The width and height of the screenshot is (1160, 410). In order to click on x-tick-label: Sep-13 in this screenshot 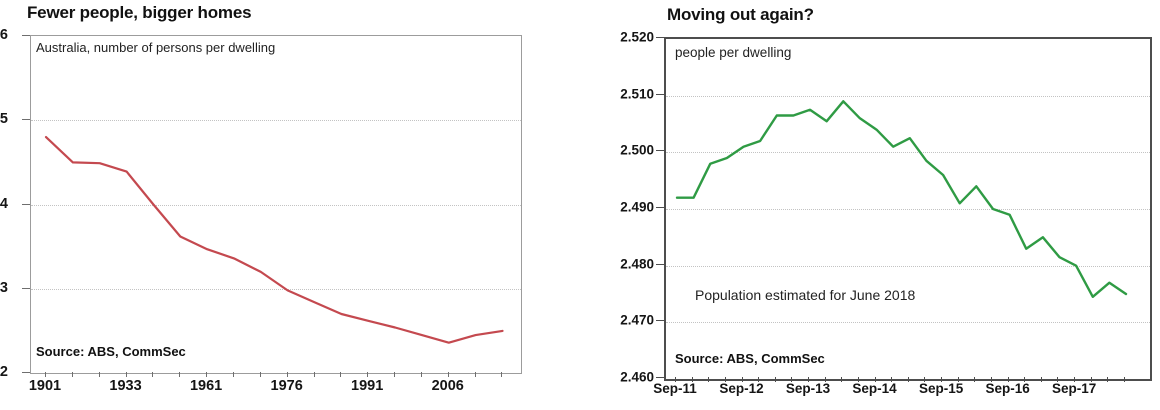, I will do `click(808, 388)`.